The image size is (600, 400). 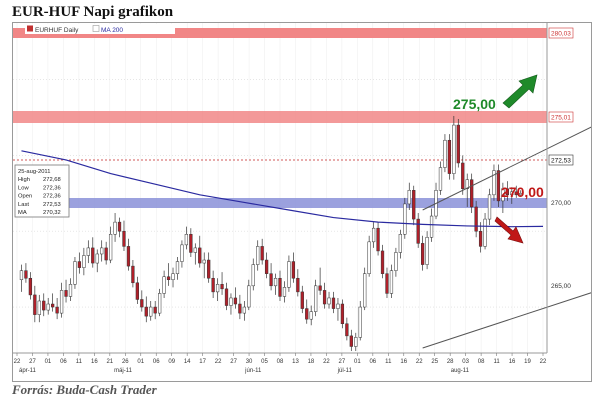 What do you see at coordinates (311, 362) in the screenshot?
I see `x-tick-label: 18` at bounding box center [311, 362].